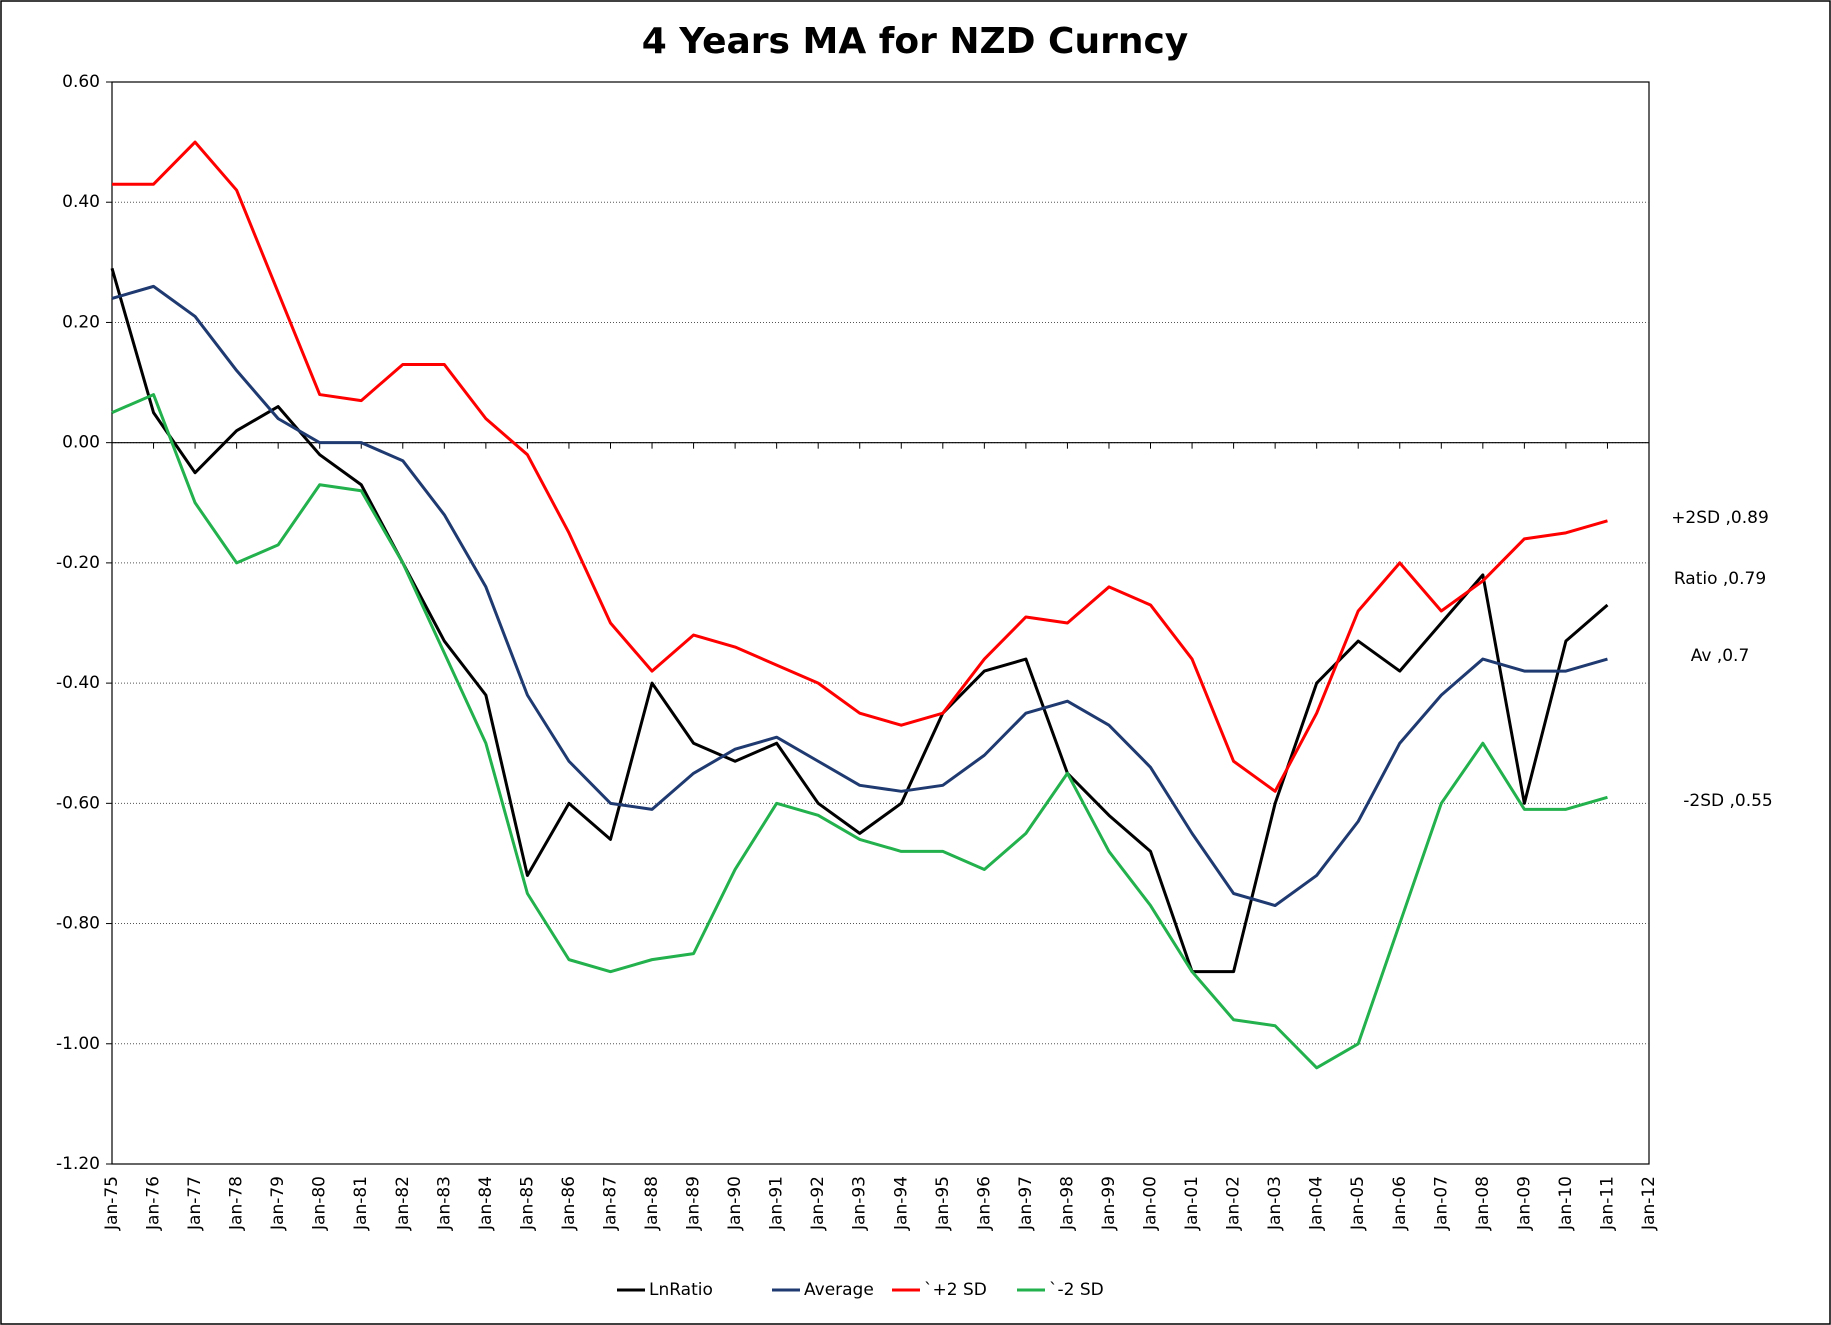  Describe the element at coordinates (610, 1203) in the screenshot. I see `x-tick-label: Jan-87` at that location.